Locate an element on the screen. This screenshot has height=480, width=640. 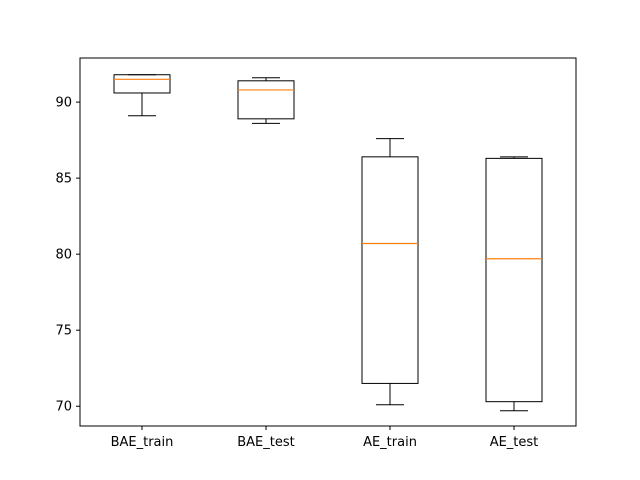
box-BAE_test is located at coordinates (266, 100).